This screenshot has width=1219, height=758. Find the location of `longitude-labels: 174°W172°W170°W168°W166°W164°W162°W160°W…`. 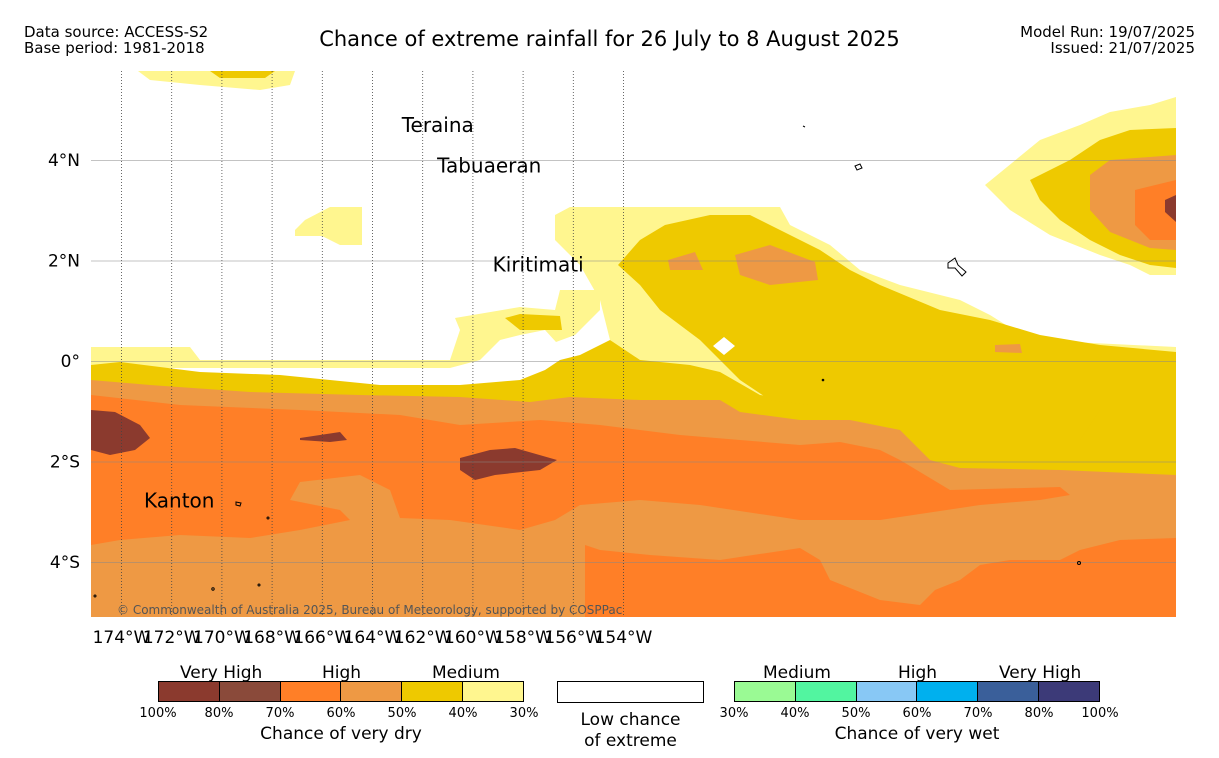

longitude-labels: 174°W172°W170°W168°W166°W164°W162°W160°W… is located at coordinates (373, 638).